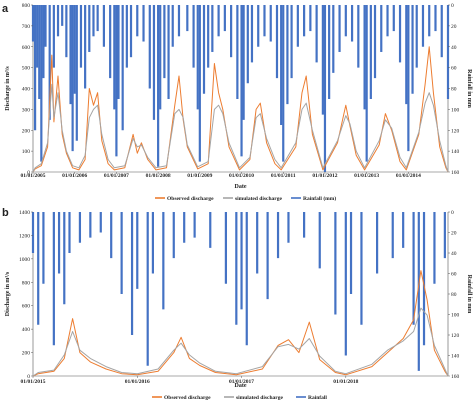  What do you see at coordinates (366, 176) in the screenshot?
I see `x-tick-label: 01/01/2013` at bounding box center [366, 176].